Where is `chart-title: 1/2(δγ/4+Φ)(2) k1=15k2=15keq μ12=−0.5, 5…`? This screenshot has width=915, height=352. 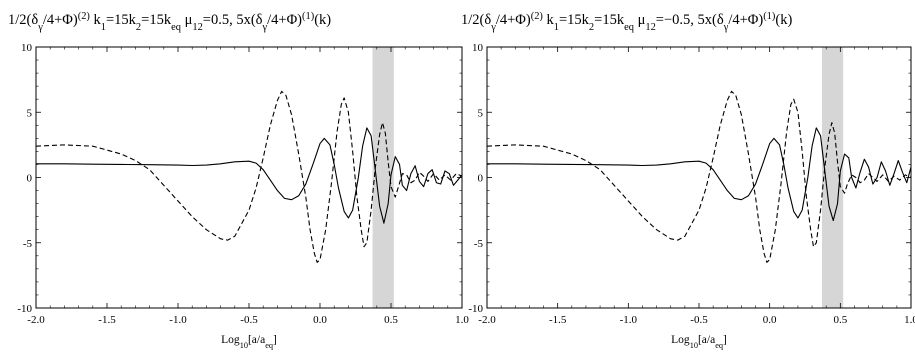 chart-title: 1/2(δγ/4+Φ)(2) k1=15k2=15keq μ12=−0.5, 5… is located at coordinates (626, 22).